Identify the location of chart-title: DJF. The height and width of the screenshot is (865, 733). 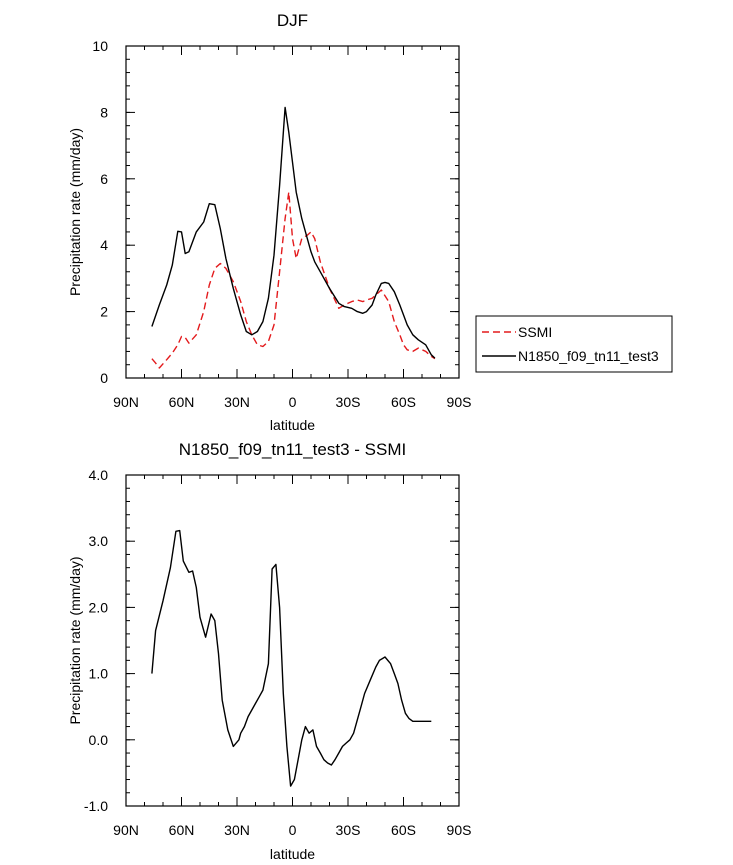
(292, 20).